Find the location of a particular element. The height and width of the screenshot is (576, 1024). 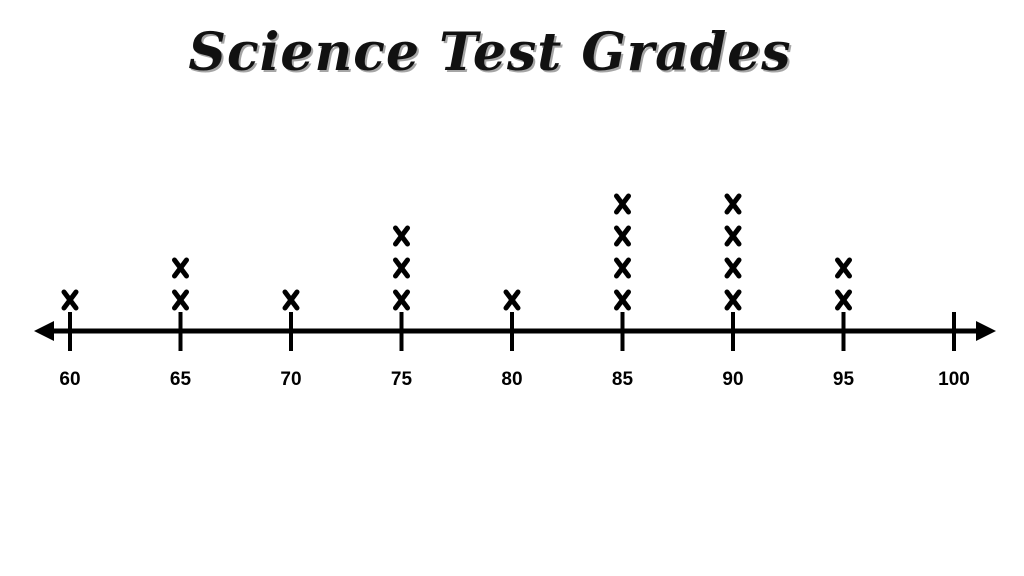

number-line-axis is located at coordinates (515, 331).